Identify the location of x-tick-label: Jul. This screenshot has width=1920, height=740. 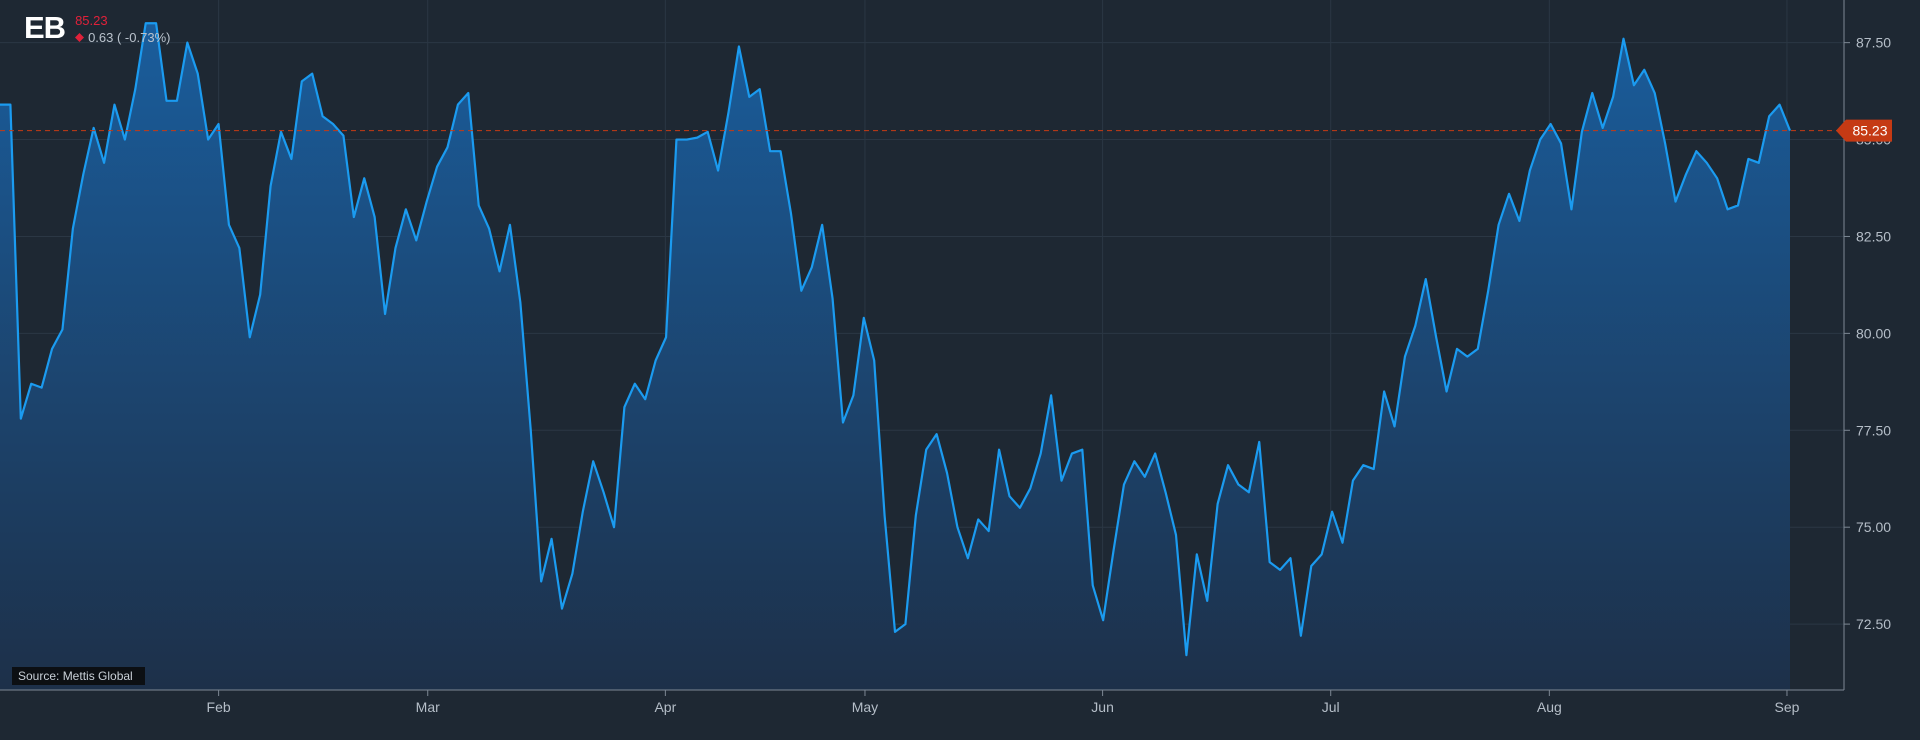
(1331, 707).